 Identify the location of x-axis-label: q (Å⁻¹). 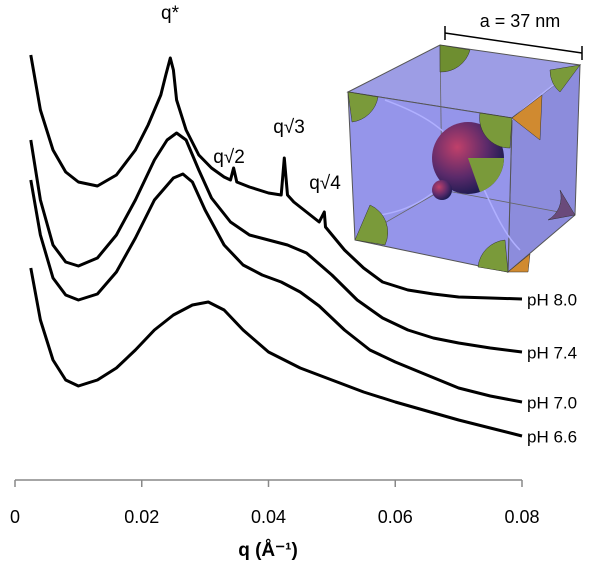
(268, 550).